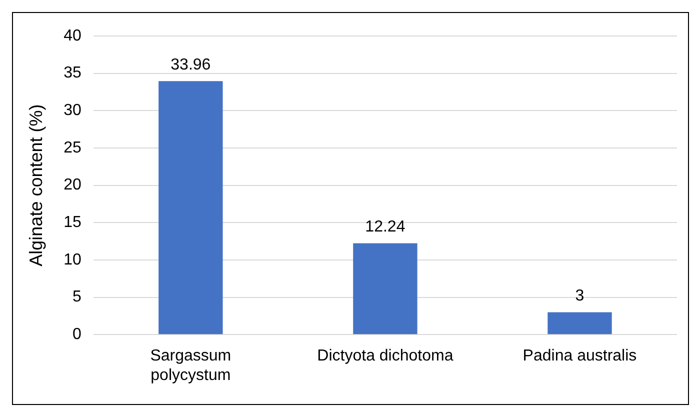 This screenshot has height=407, width=691. I want to click on y-tick-label: 15, so click(73, 223).